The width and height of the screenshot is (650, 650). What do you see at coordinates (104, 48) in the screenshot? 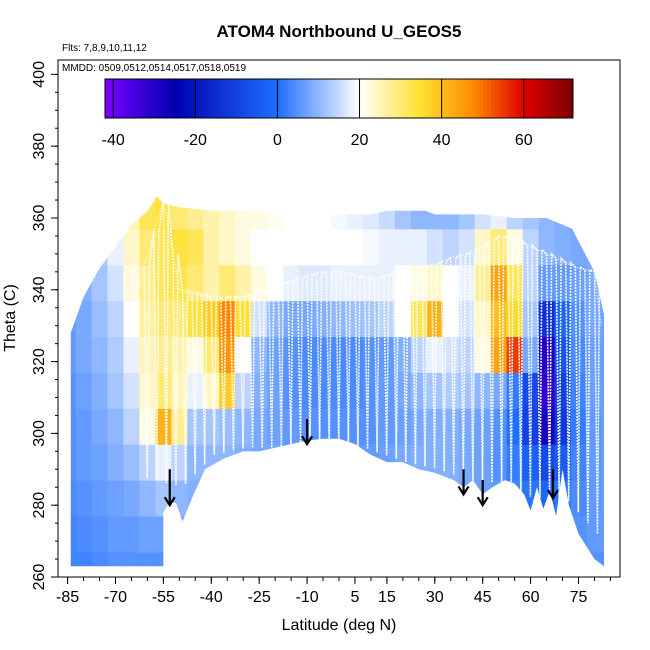
I see `flights-note: Flts: 7,8,9,10,11,12` at bounding box center [104, 48].